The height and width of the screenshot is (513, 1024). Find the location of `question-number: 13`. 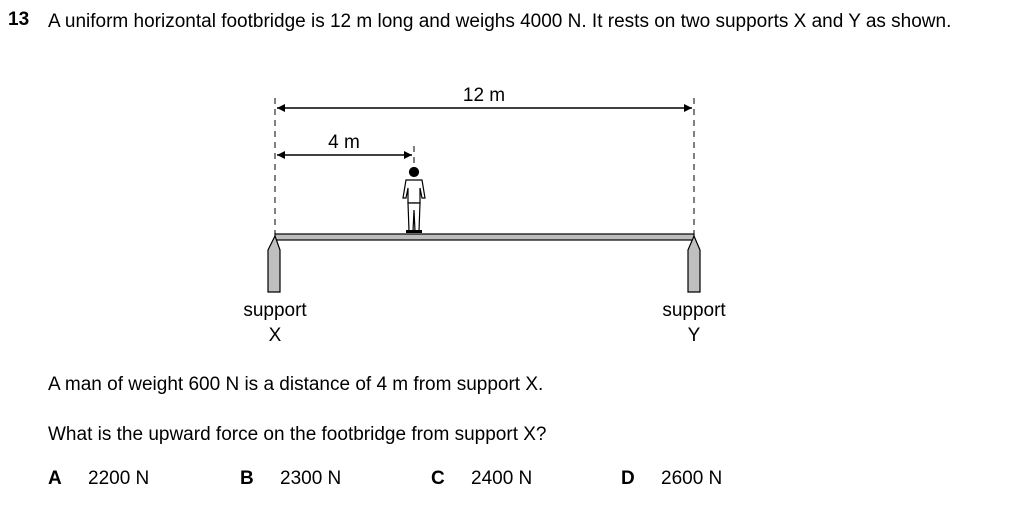

question-number: 13 is located at coordinates (19, 19).